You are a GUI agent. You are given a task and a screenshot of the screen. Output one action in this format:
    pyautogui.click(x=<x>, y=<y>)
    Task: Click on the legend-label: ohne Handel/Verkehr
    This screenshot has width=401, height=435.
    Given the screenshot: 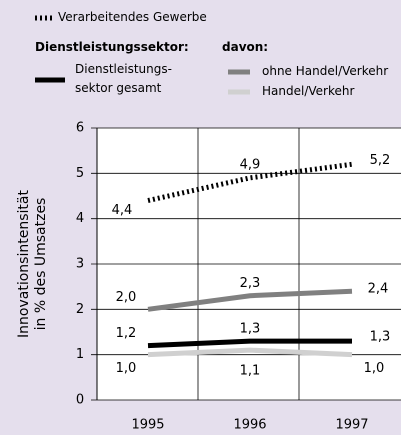 What is the action you would take?
    pyautogui.click(x=325, y=71)
    